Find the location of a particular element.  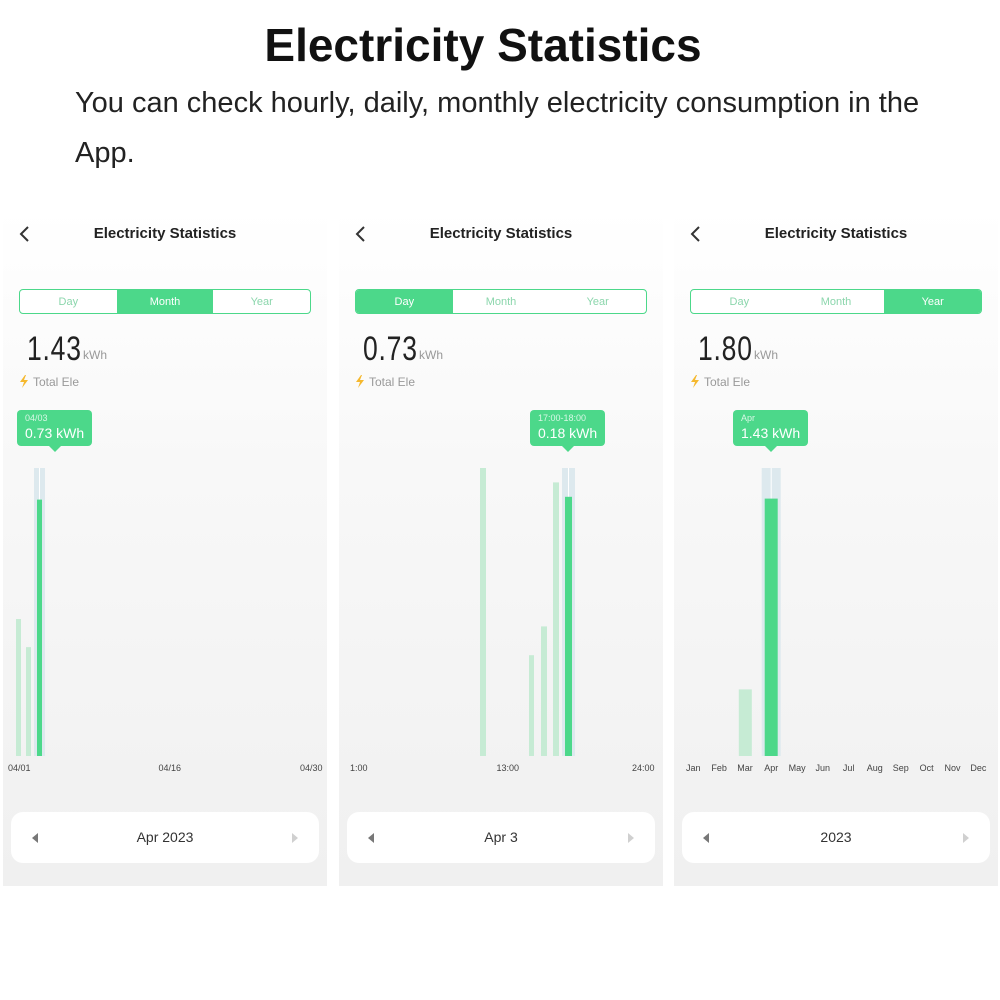

chart-bar-Mar is located at coordinates (745, 722).